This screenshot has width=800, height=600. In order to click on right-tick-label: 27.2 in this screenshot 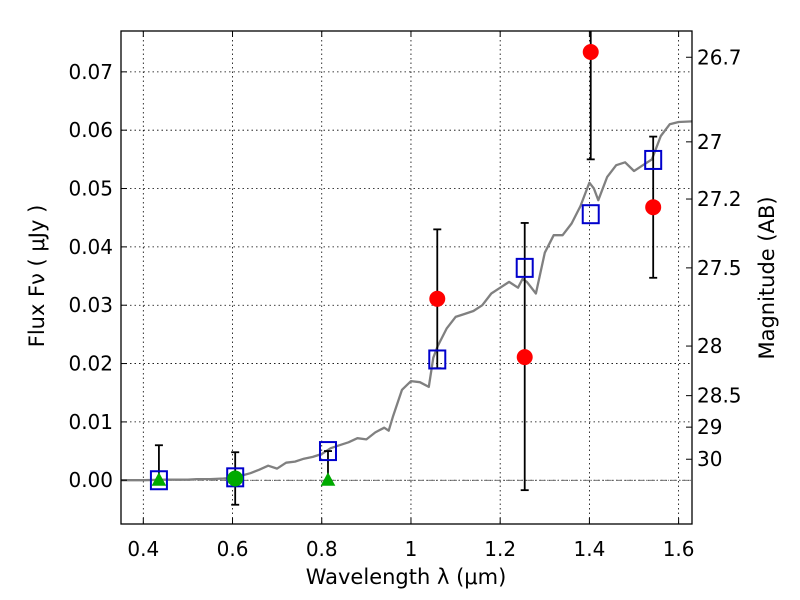, I will do `click(719, 199)`.